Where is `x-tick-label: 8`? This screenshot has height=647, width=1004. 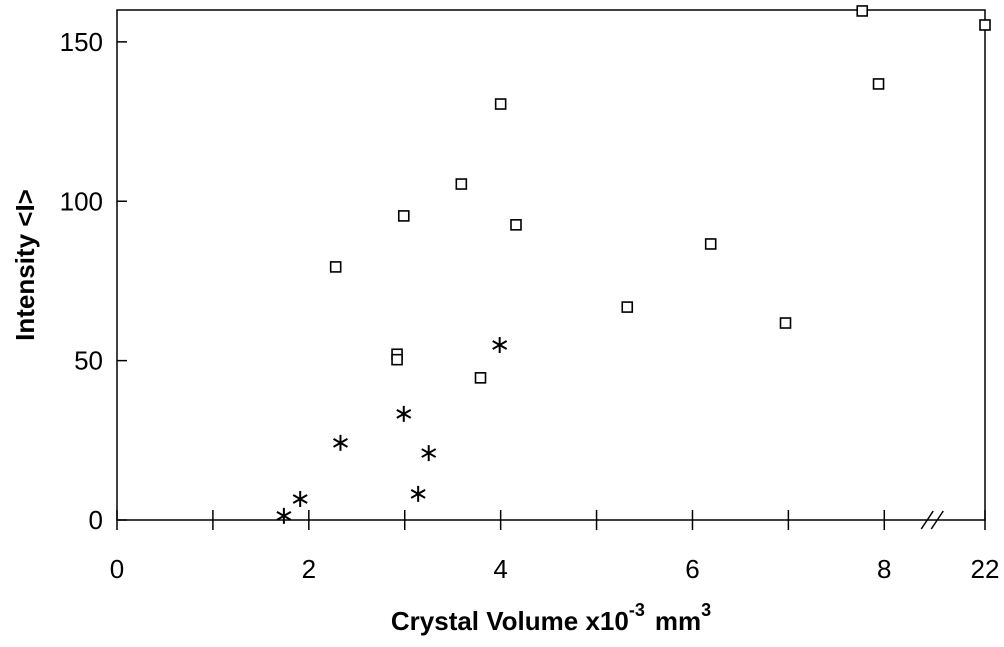
x-tick-label: 8 is located at coordinates (884, 569).